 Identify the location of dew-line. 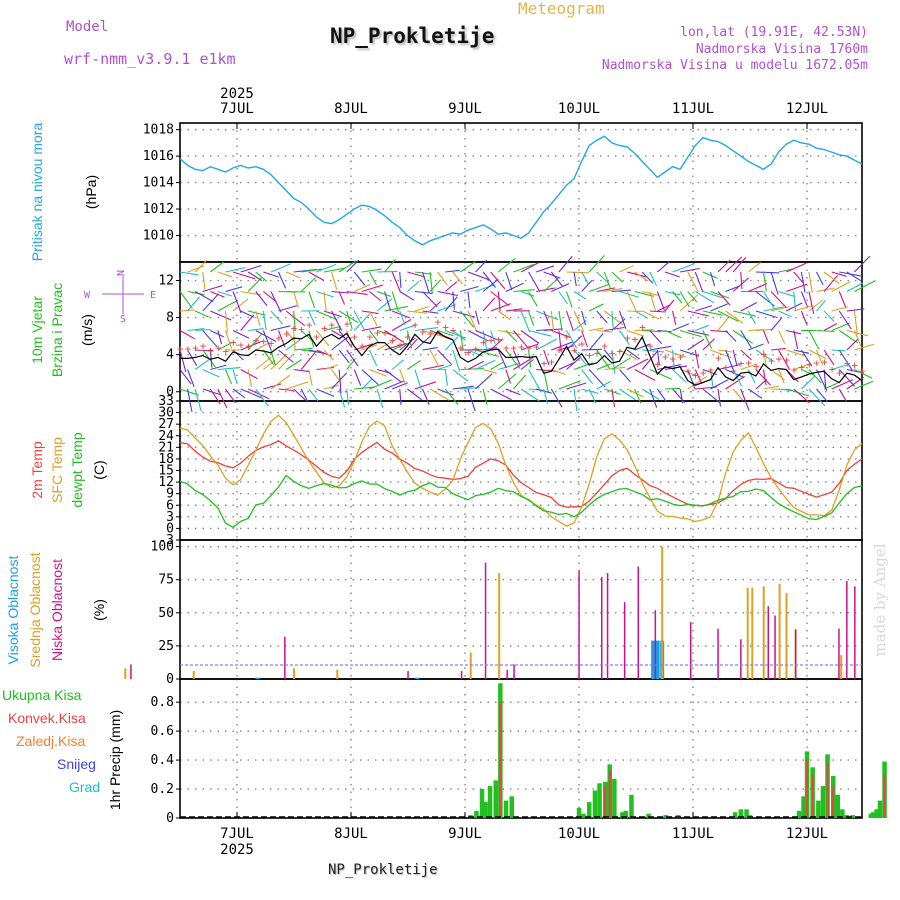
(521, 501).